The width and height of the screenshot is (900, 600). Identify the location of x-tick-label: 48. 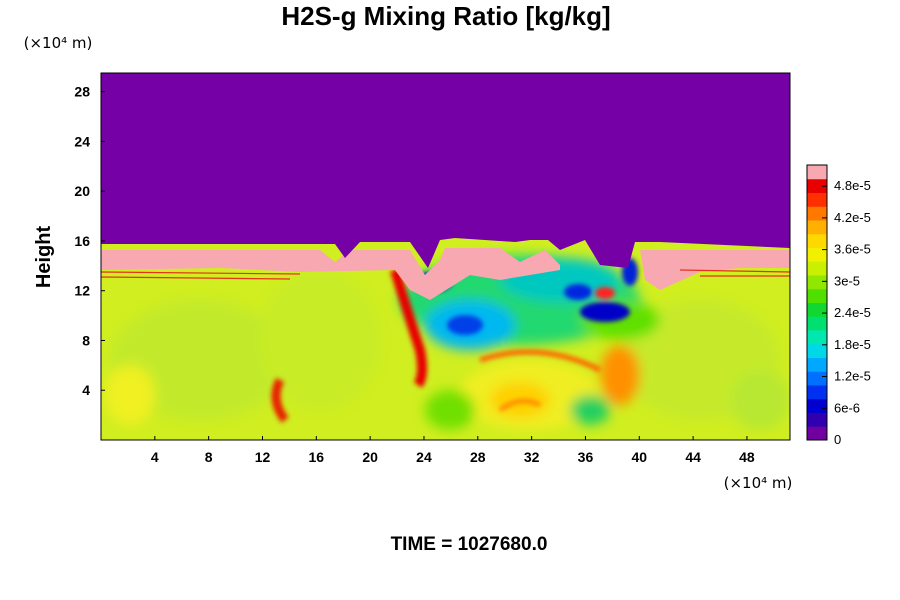
(747, 457).